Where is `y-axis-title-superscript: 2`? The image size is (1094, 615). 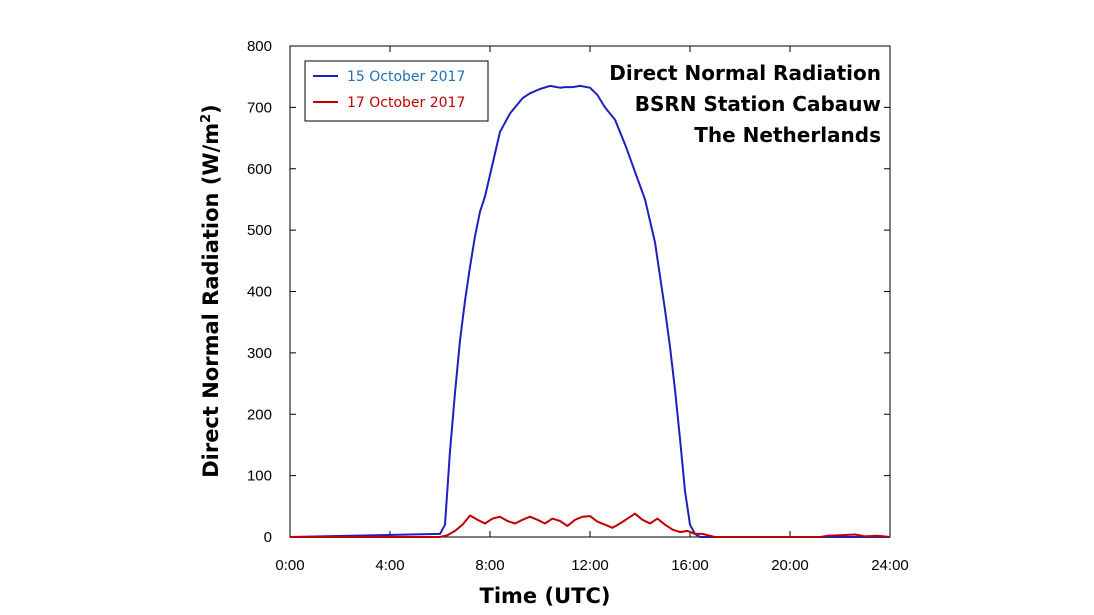
y-axis-title-superscript: 2 is located at coordinates (206, 118).